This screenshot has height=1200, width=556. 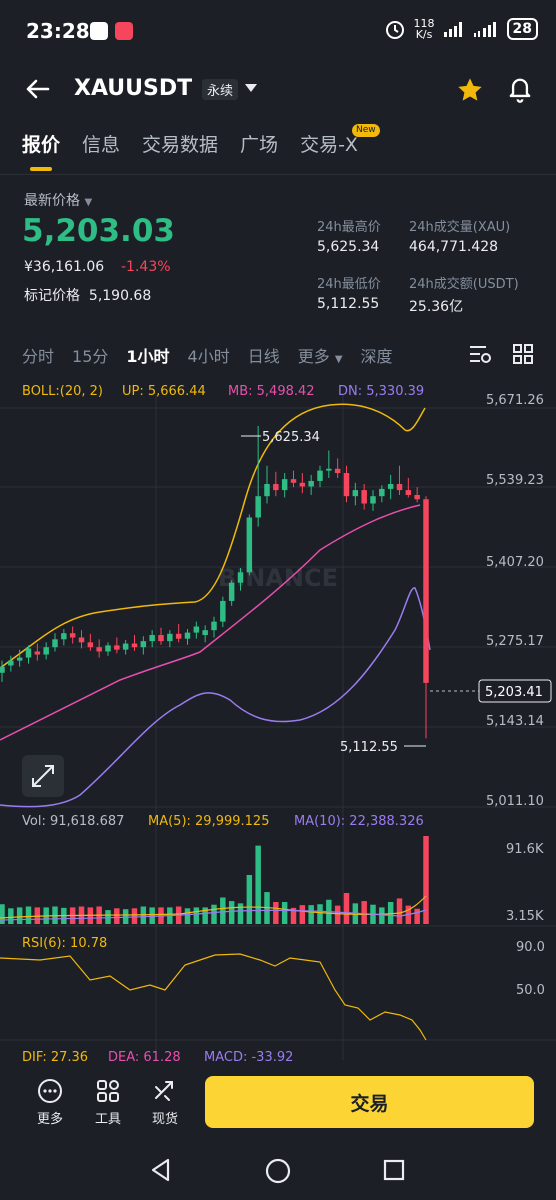 What do you see at coordinates (470, 90) in the screenshot?
I see `favorite-star-icon` at bounding box center [470, 90].